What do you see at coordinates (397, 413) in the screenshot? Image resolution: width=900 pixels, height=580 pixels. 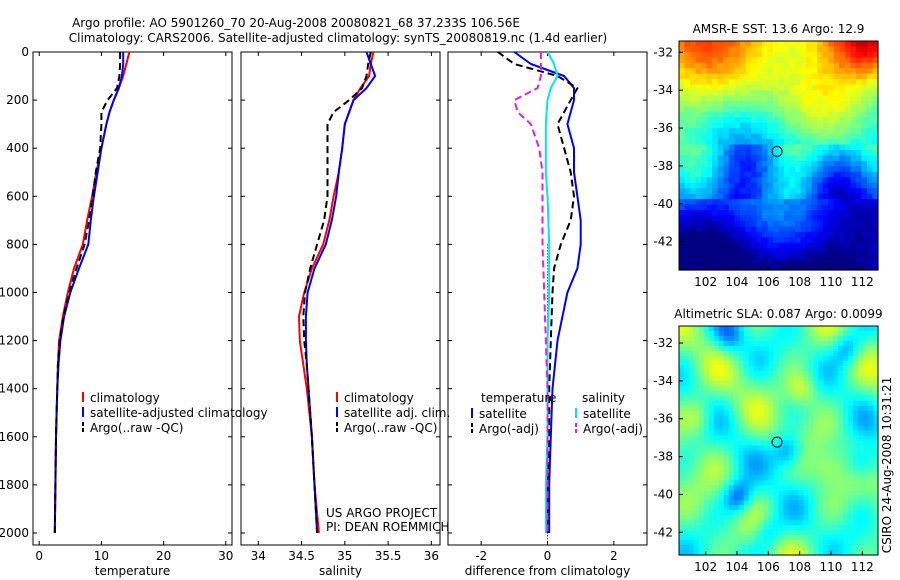 I see `legend-label: satellite adj. clim.` at bounding box center [397, 413].